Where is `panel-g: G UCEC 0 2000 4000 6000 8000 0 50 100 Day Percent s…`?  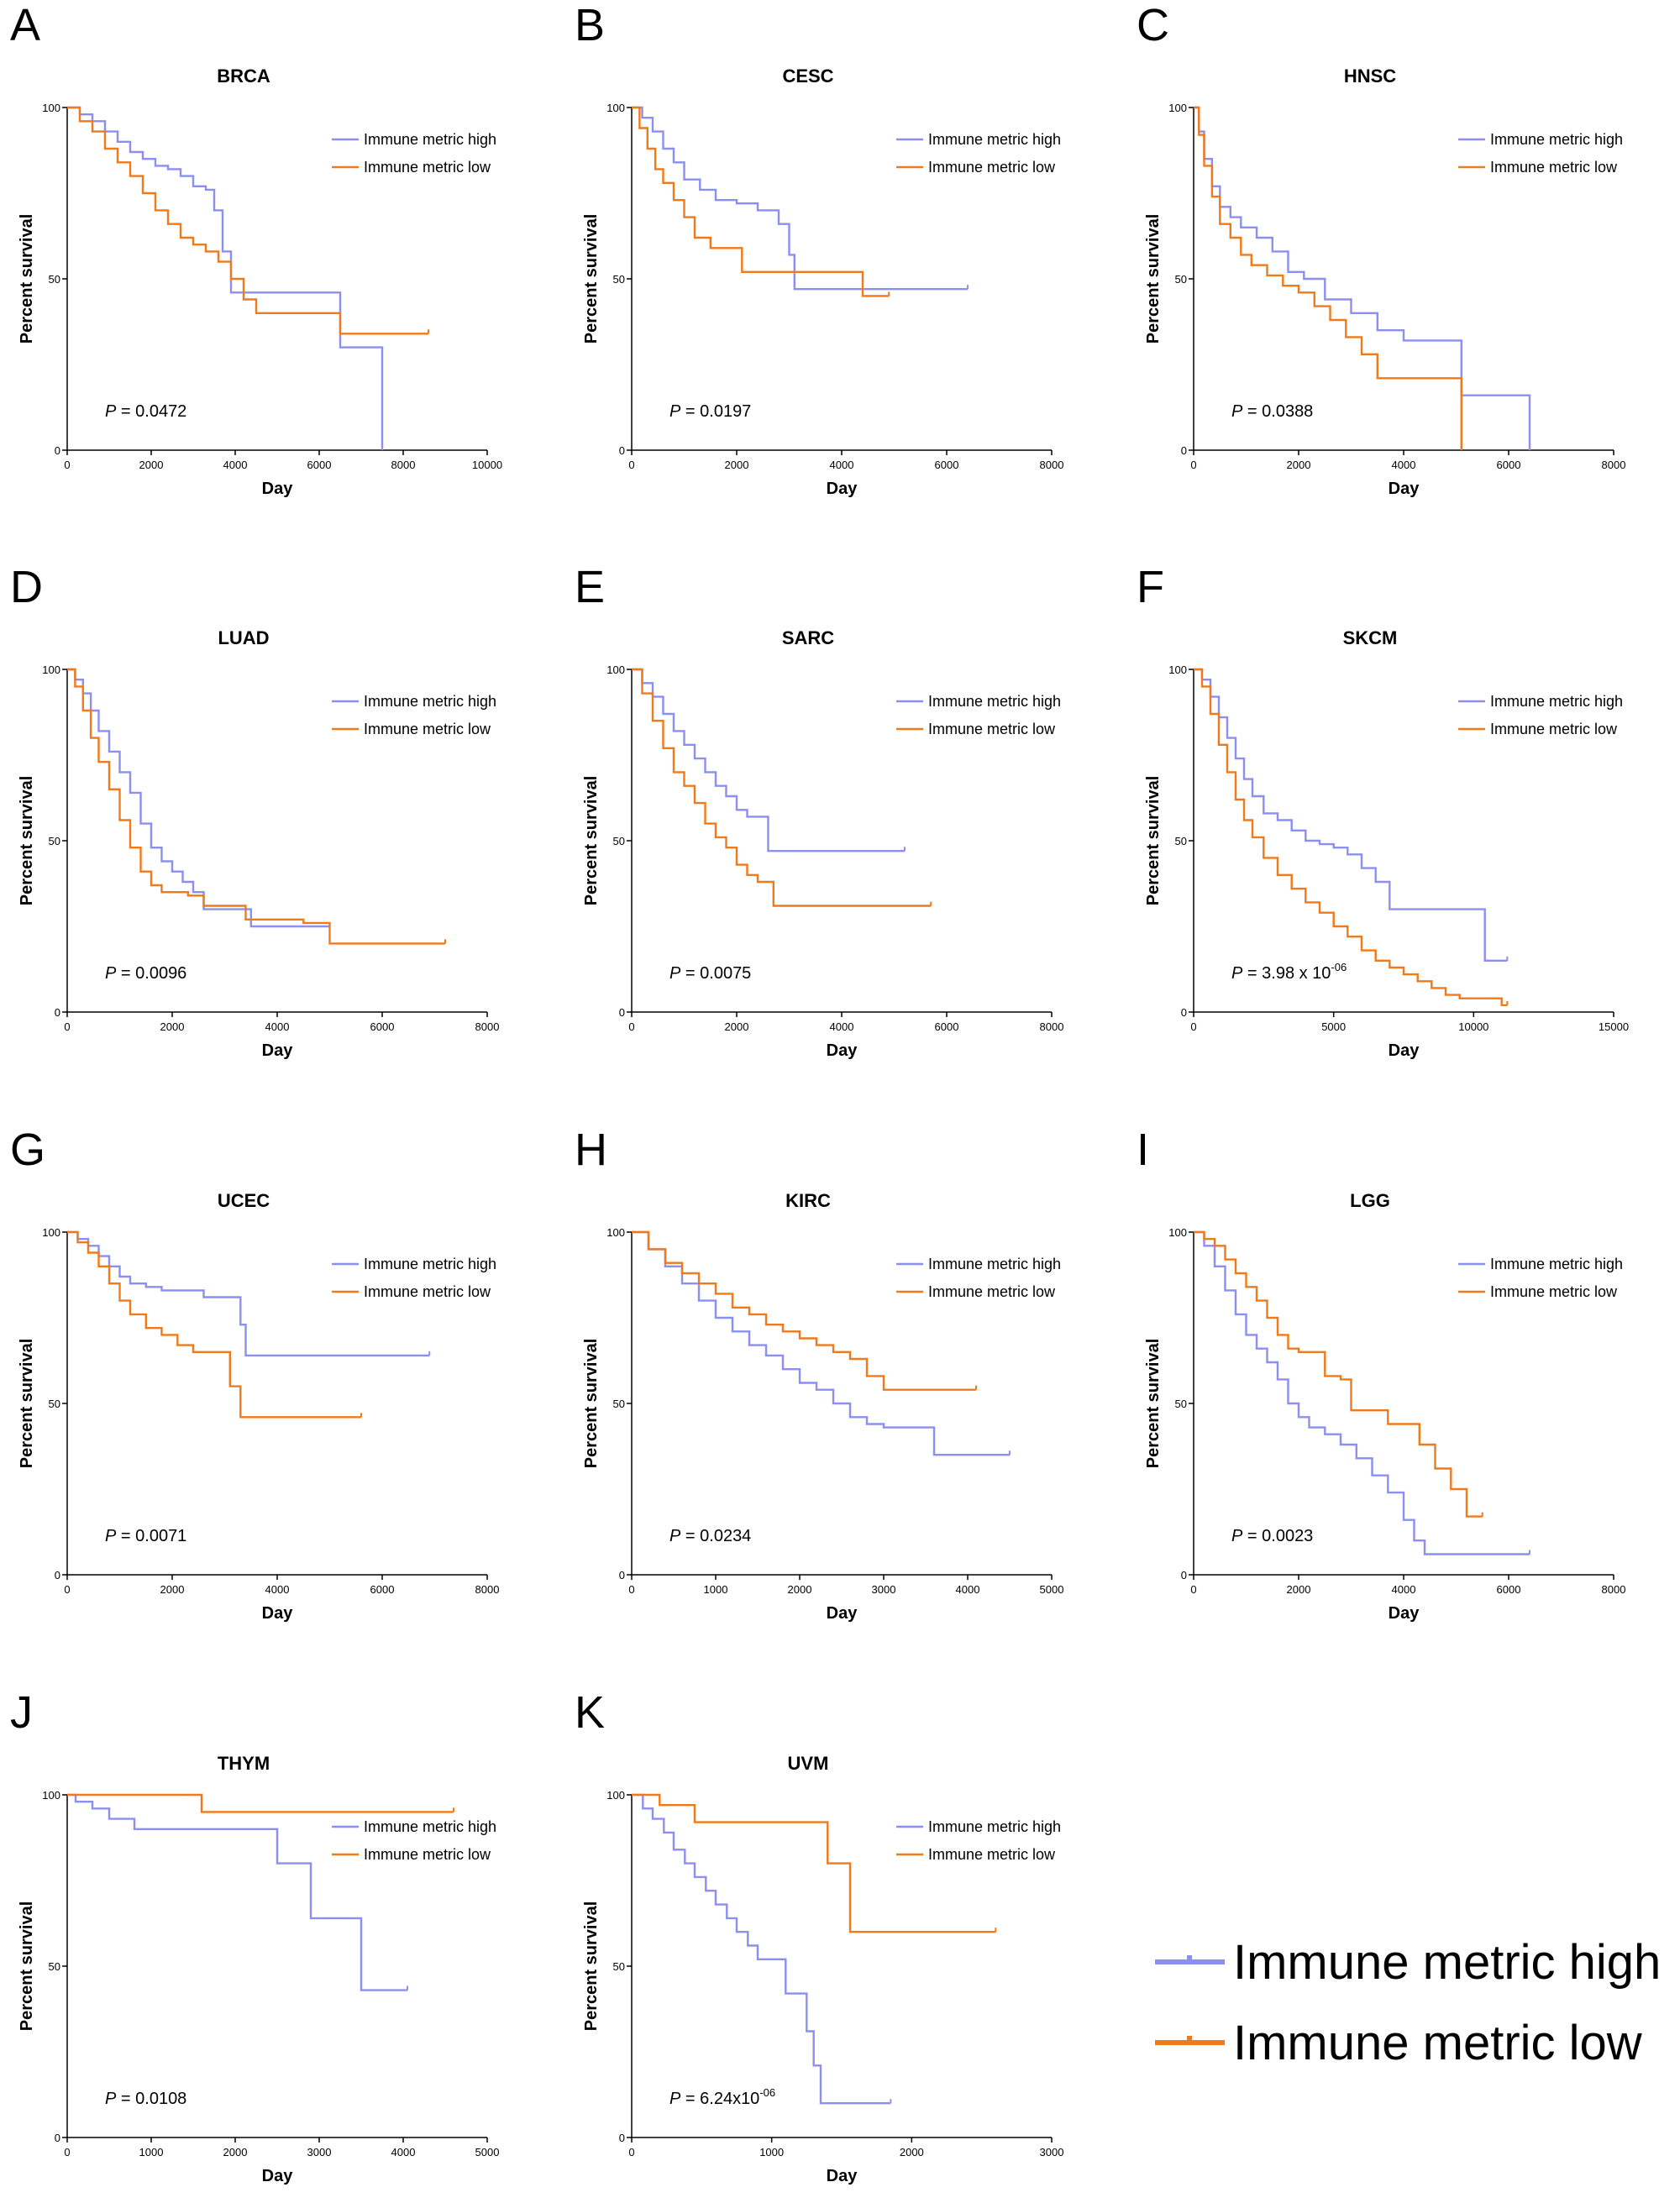
panel-g: G UCEC 0 2000 4000 6000 8000 0 50 100 Day Percent s… is located at coordinates (254, 1374).